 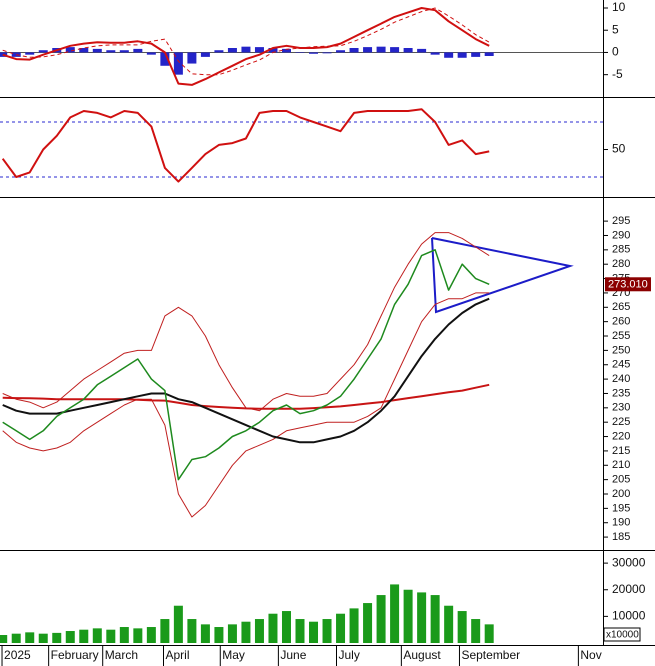 What do you see at coordinates (490, 655) in the screenshot?
I see `x-tick-label: September` at bounding box center [490, 655].